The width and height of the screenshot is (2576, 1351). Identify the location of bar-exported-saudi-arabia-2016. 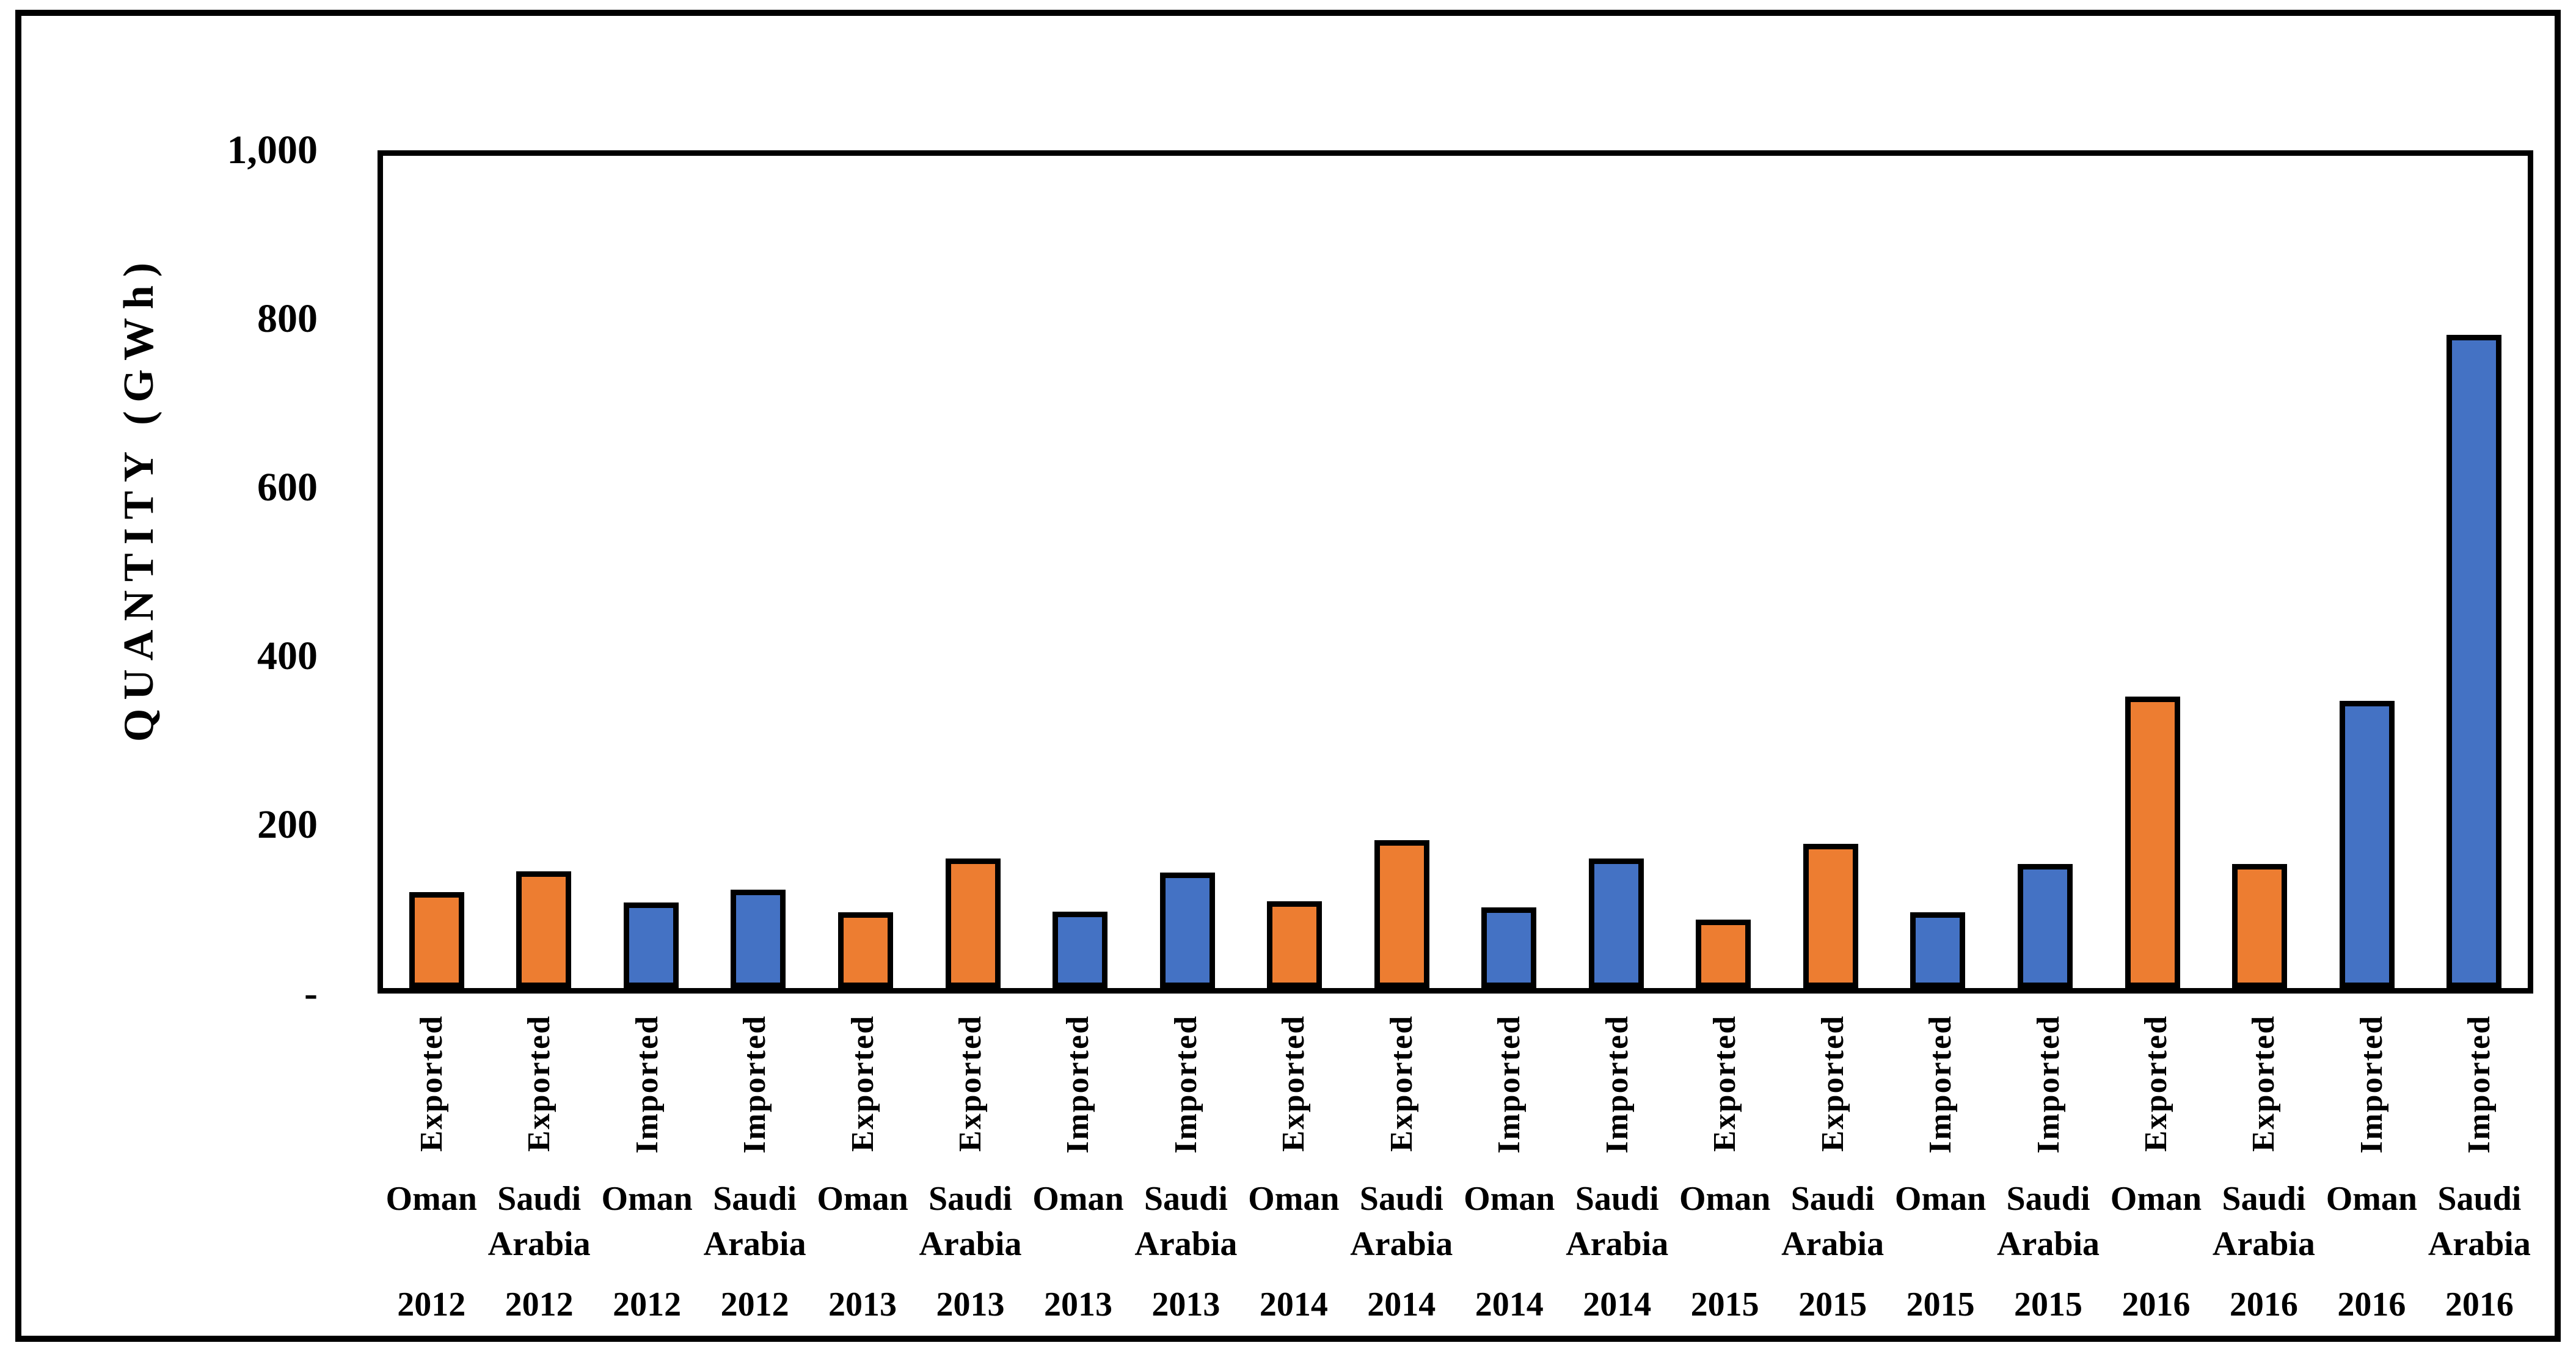
(2260, 926).